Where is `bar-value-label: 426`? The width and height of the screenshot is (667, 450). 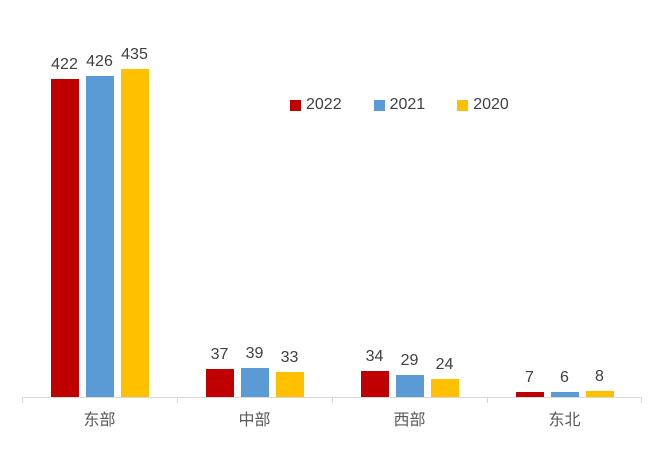 bar-value-label: 426 is located at coordinates (99, 62).